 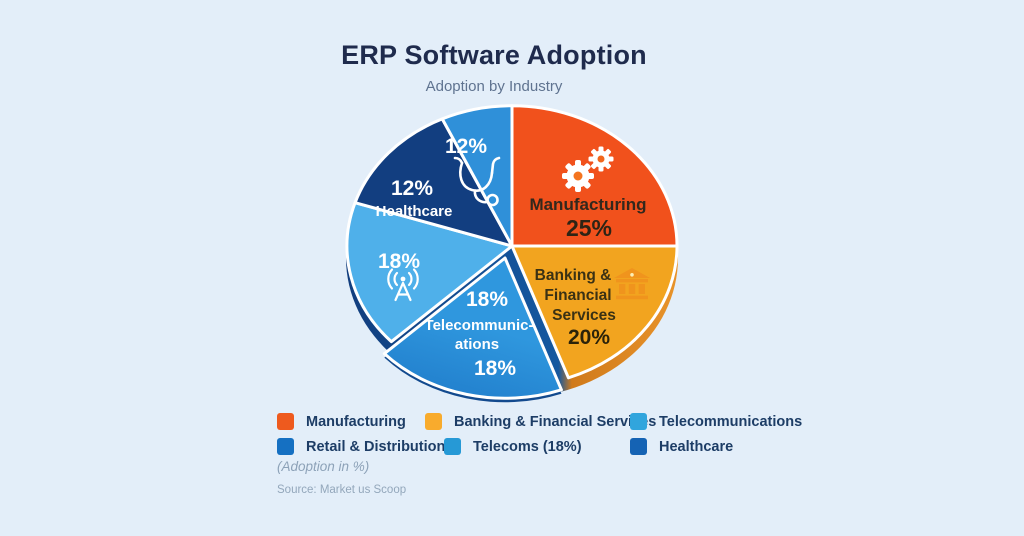 I want to click on bank-icon, so click(x=632, y=284).